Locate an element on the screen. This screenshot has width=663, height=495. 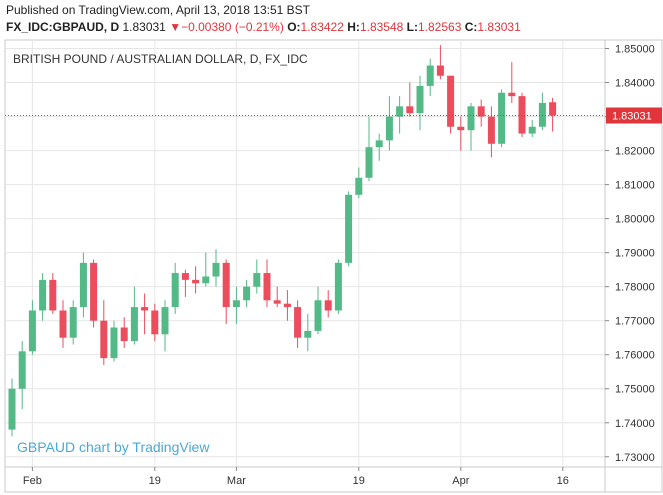
y-tick-label: 1.74000 is located at coordinates (635, 424).